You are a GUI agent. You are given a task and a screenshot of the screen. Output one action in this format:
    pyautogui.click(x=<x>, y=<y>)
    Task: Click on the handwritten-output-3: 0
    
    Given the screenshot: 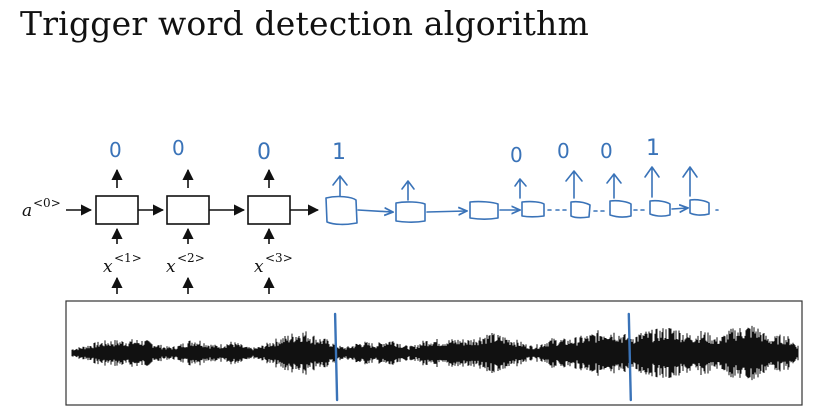 What is the action you would take?
    pyautogui.click(x=563, y=151)
    